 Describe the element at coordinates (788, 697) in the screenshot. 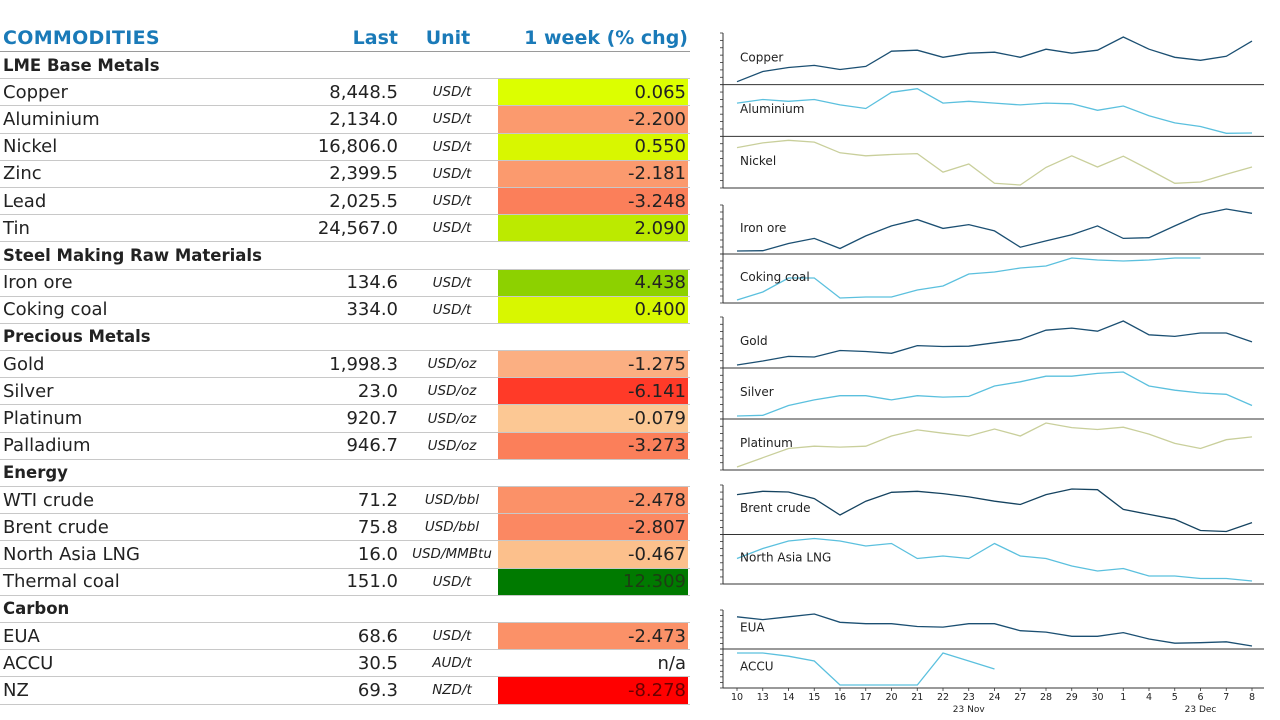

I see `x-tick-label: 14` at that location.